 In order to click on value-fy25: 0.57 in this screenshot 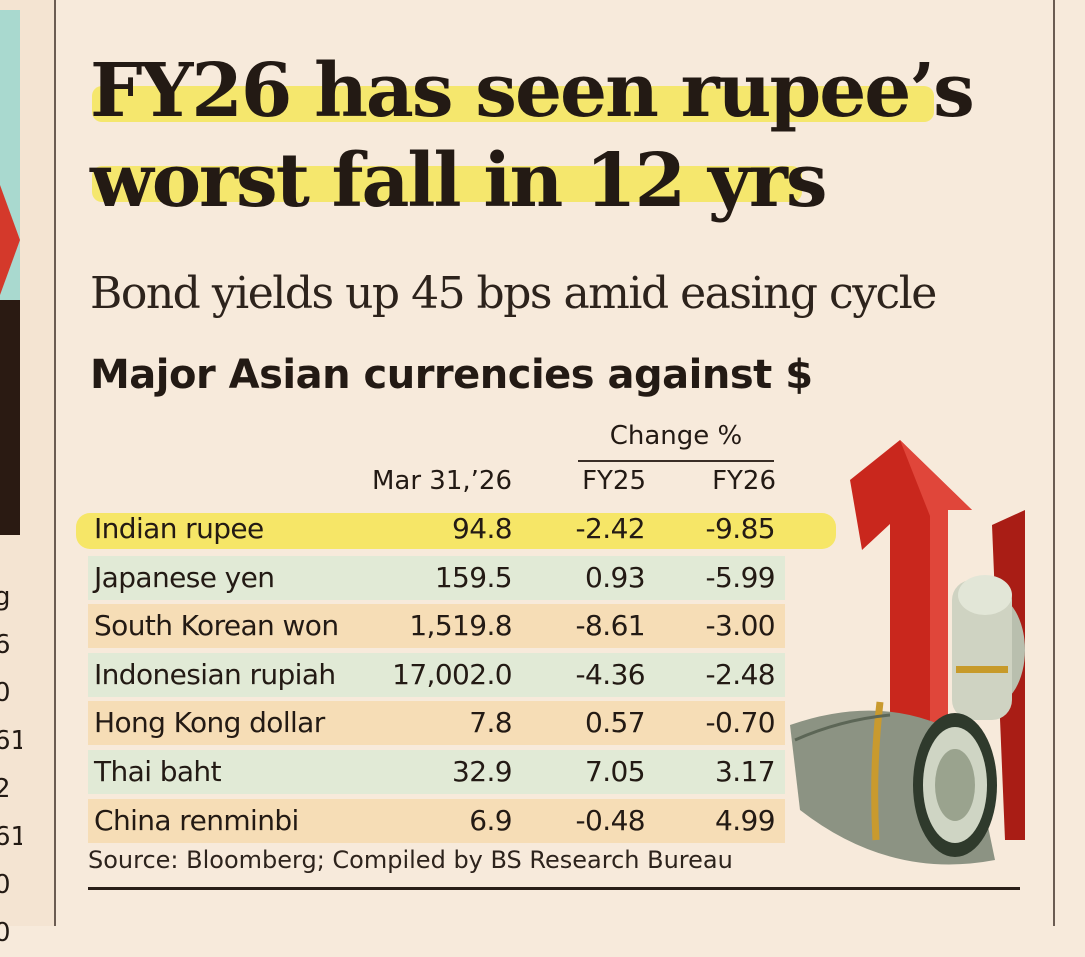, I will do `click(615, 722)`.